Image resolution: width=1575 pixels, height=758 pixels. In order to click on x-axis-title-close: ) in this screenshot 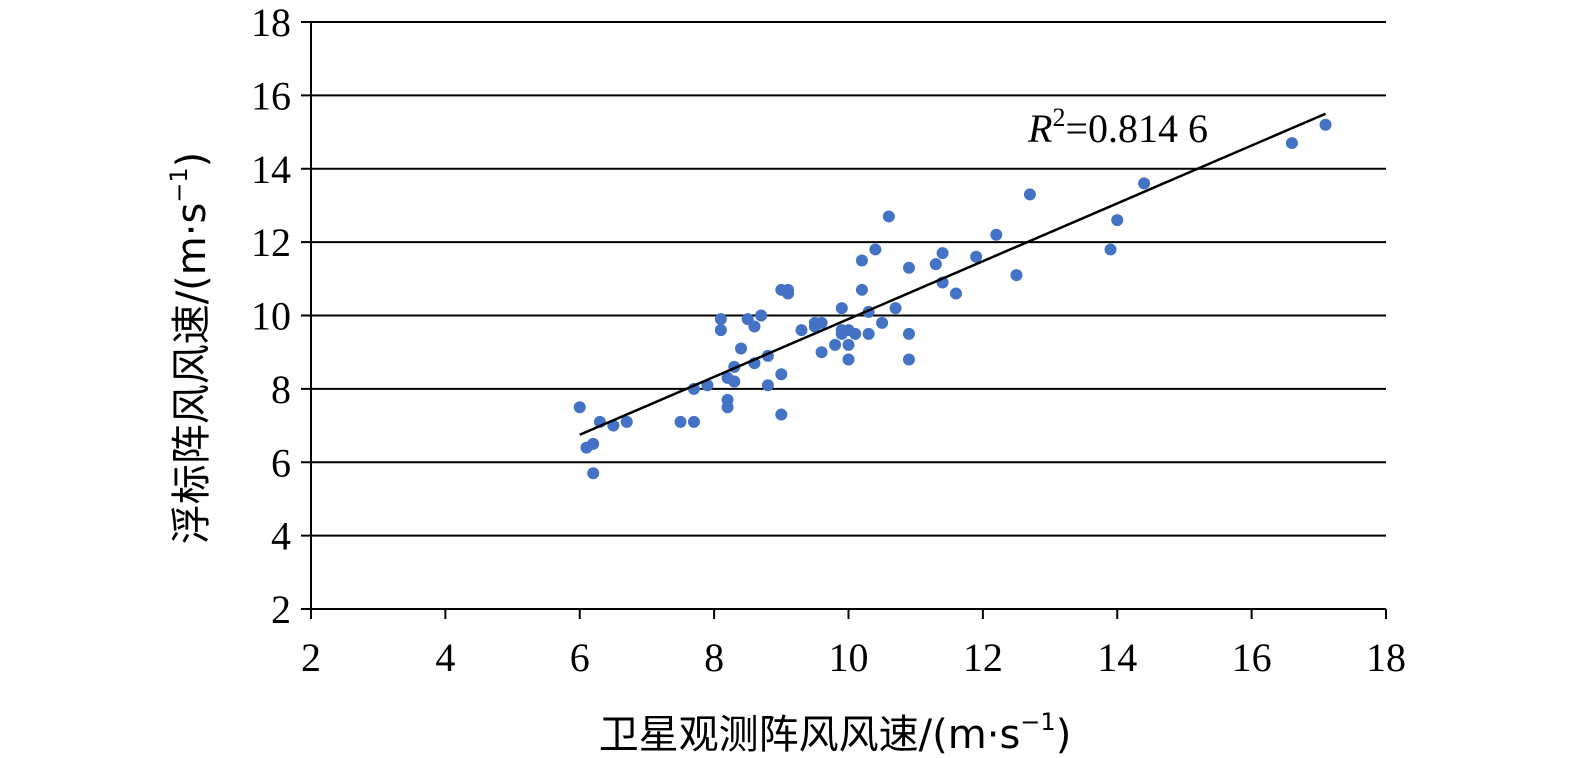, I will do `click(1064, 735)`.